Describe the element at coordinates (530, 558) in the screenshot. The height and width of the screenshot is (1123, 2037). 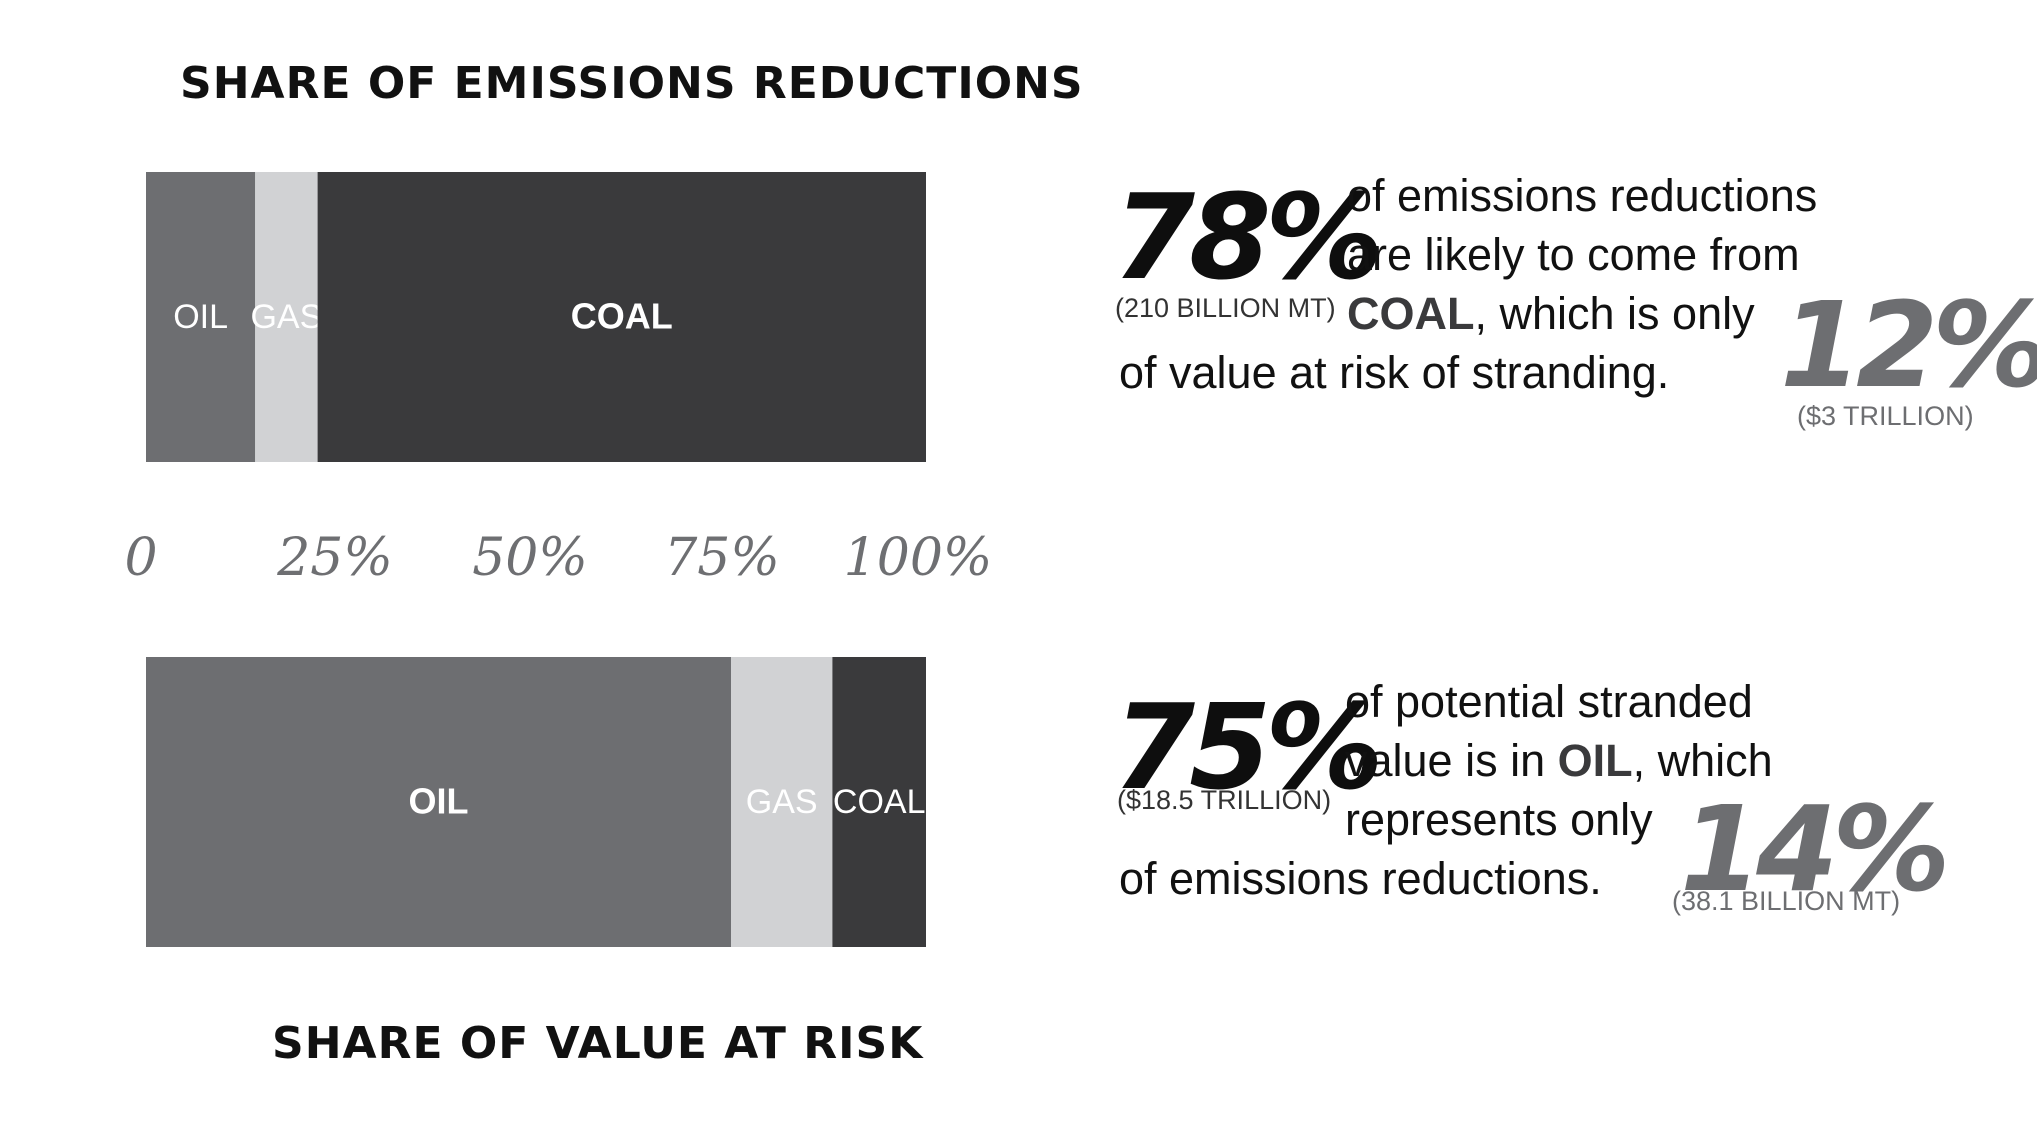
I see `axis-tick-label: 50%` at that location.